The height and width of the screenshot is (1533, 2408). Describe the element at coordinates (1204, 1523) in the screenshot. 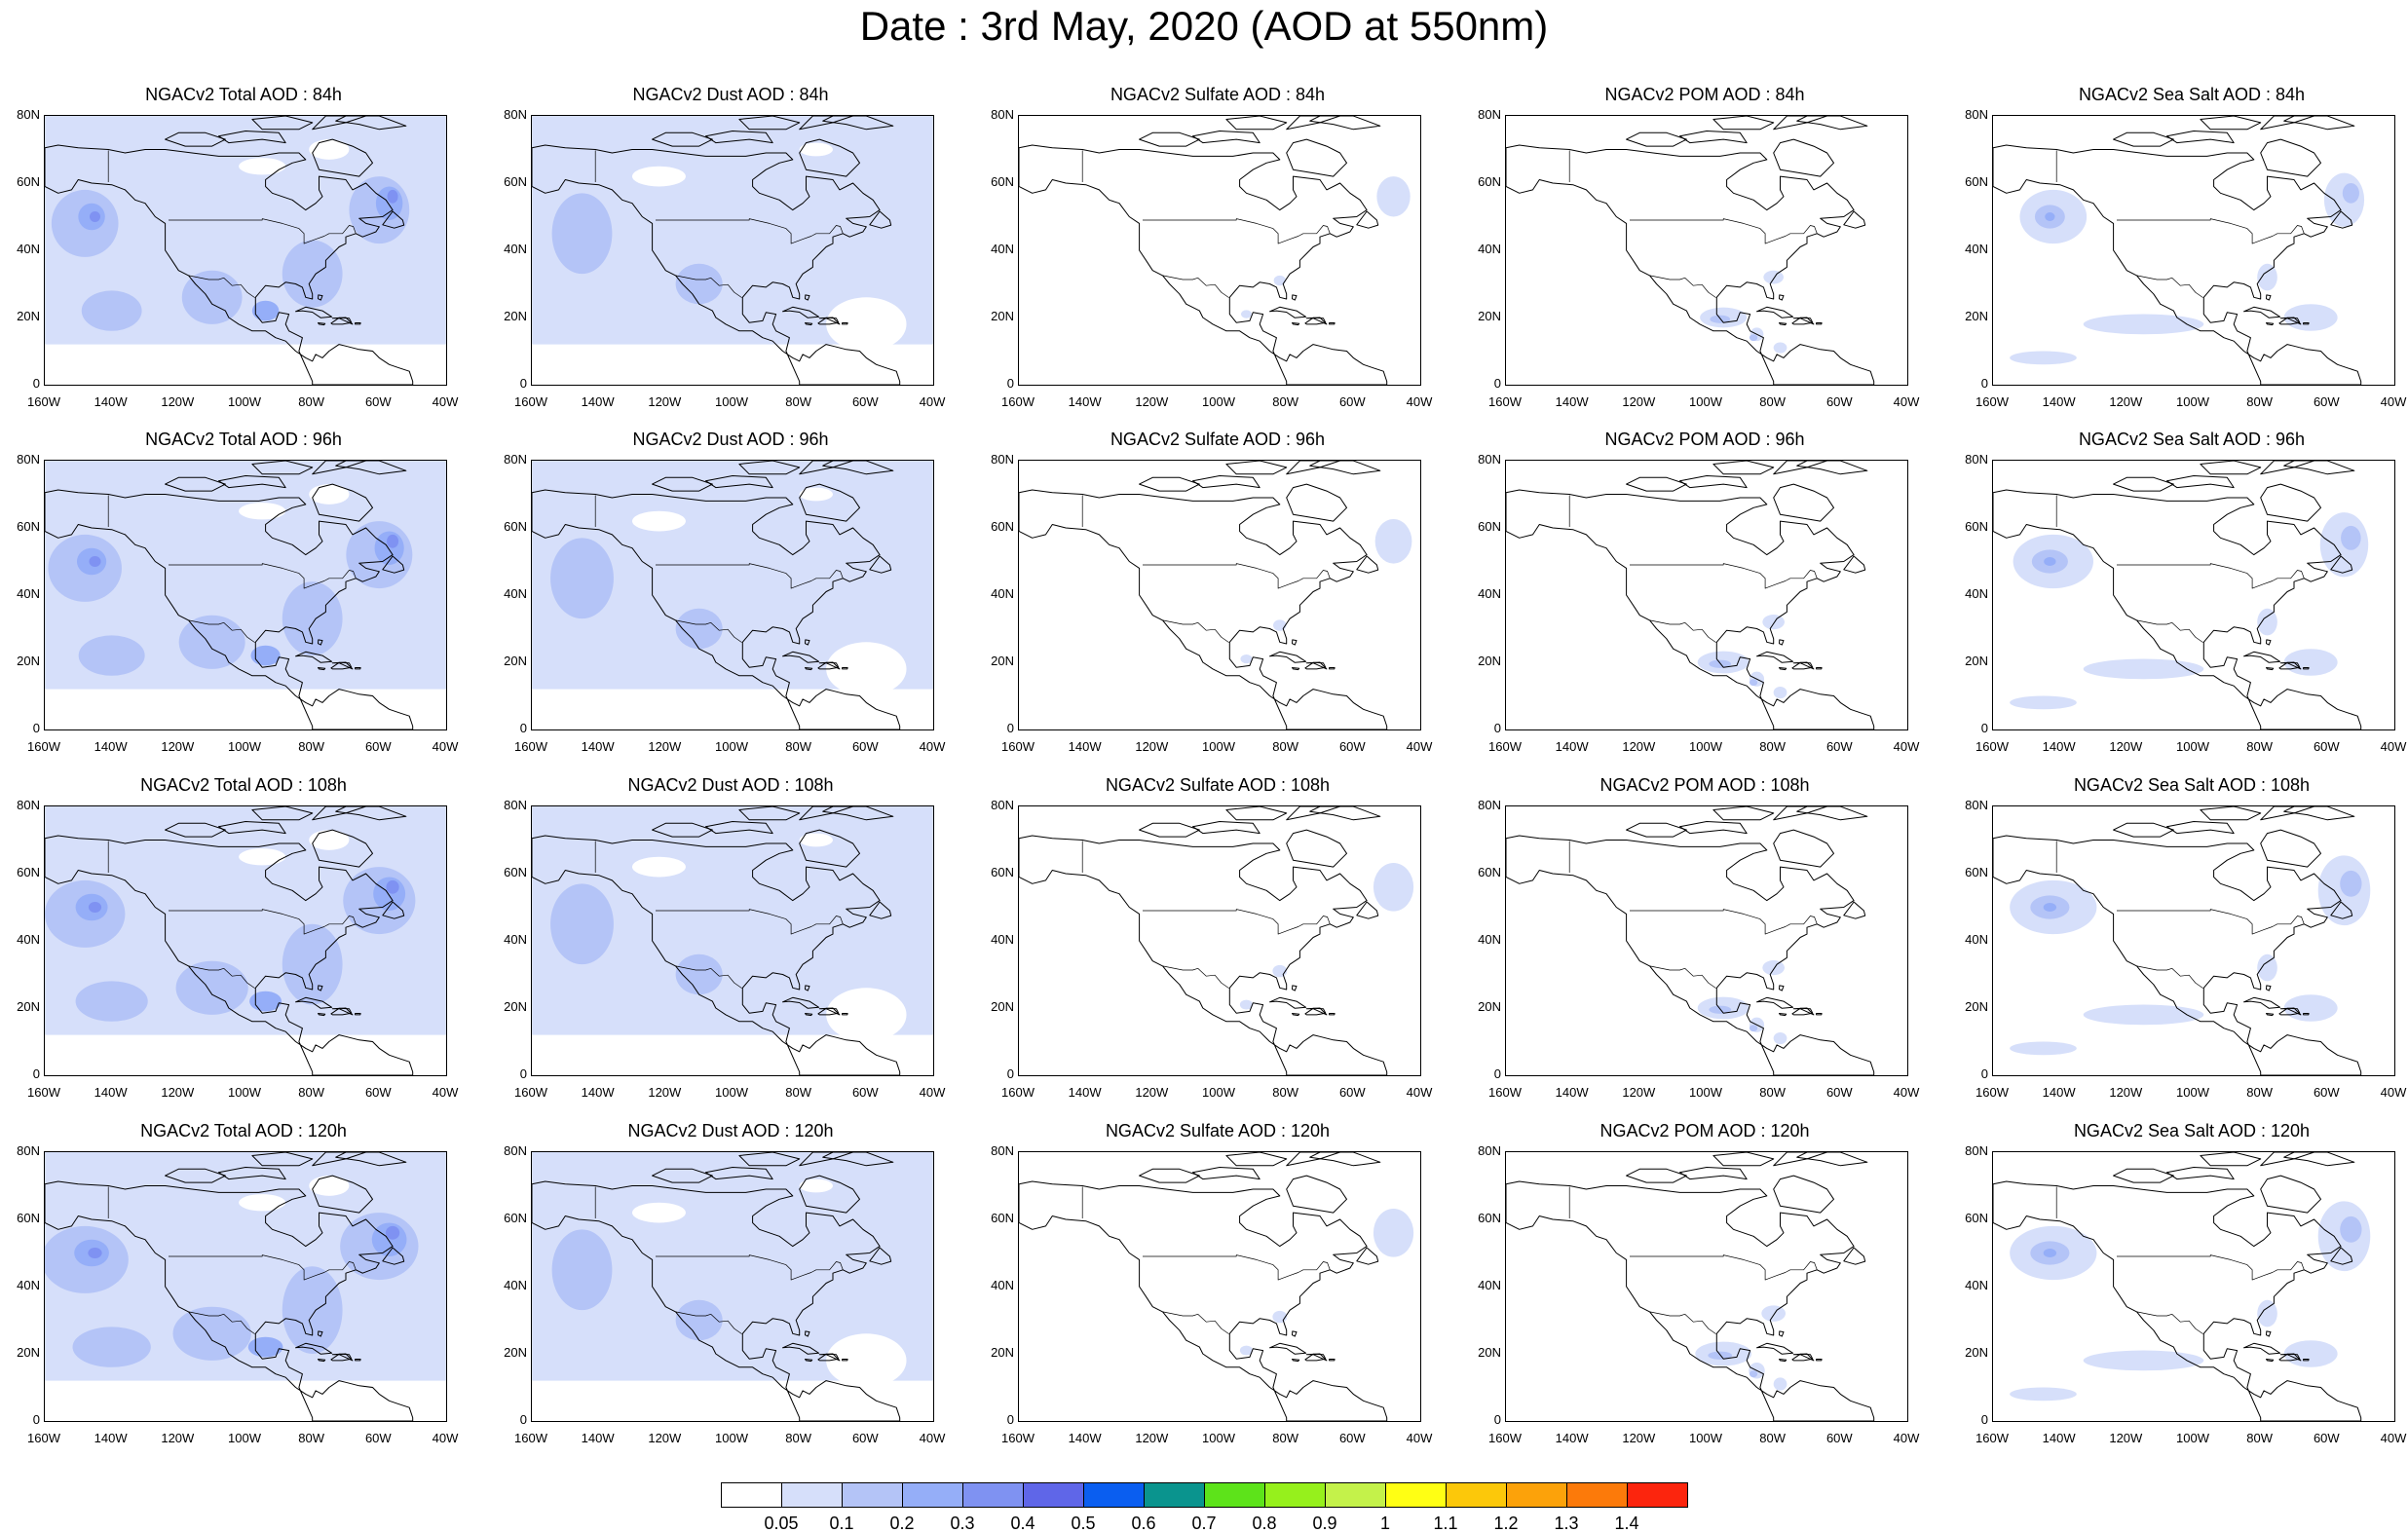

I see `colorbar-label: 0.7` at that location.